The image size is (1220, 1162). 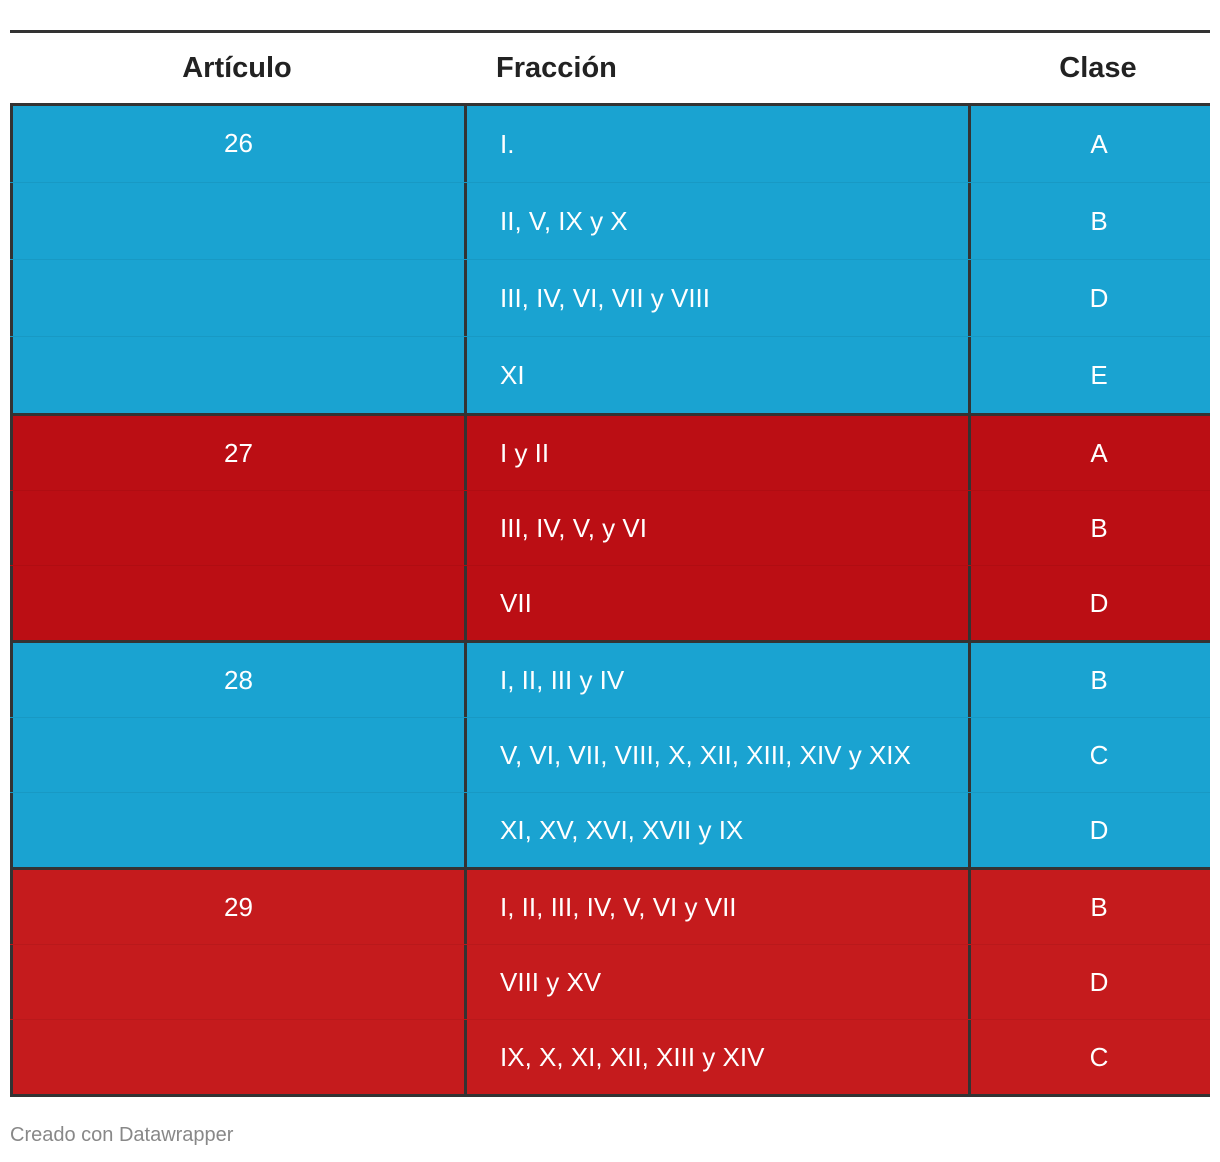 I want to click on cell-fraccion: XI, XV, XVI, XVII y IX, so click(x=717, y=830).